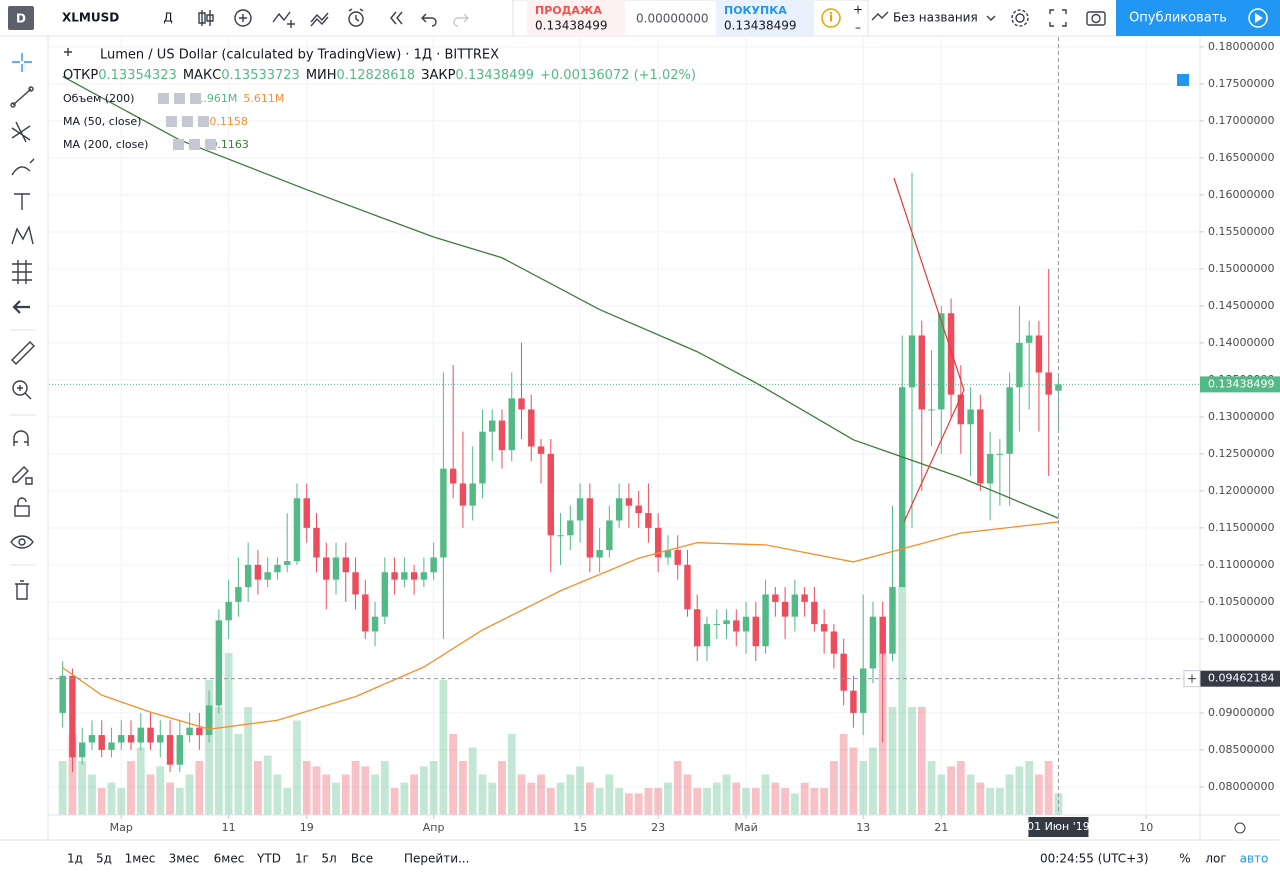  What do you see at coordinates (68, 52) in the screenshot?
I see `collapse-icon` at bounding box center [68, 52].